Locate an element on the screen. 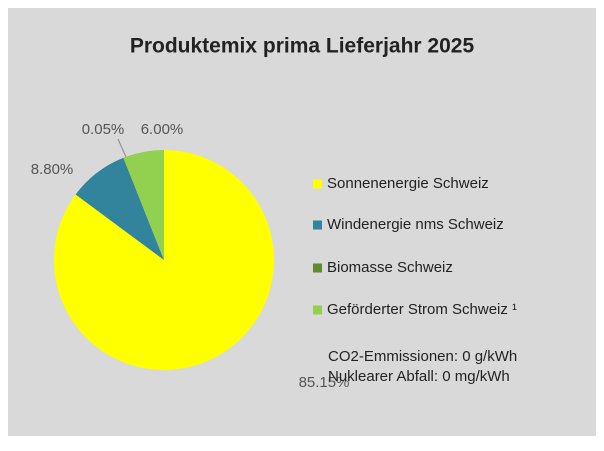  chart-title: Produktemix prima Lieferjahr 2025 is located at coordinates (302, 46).